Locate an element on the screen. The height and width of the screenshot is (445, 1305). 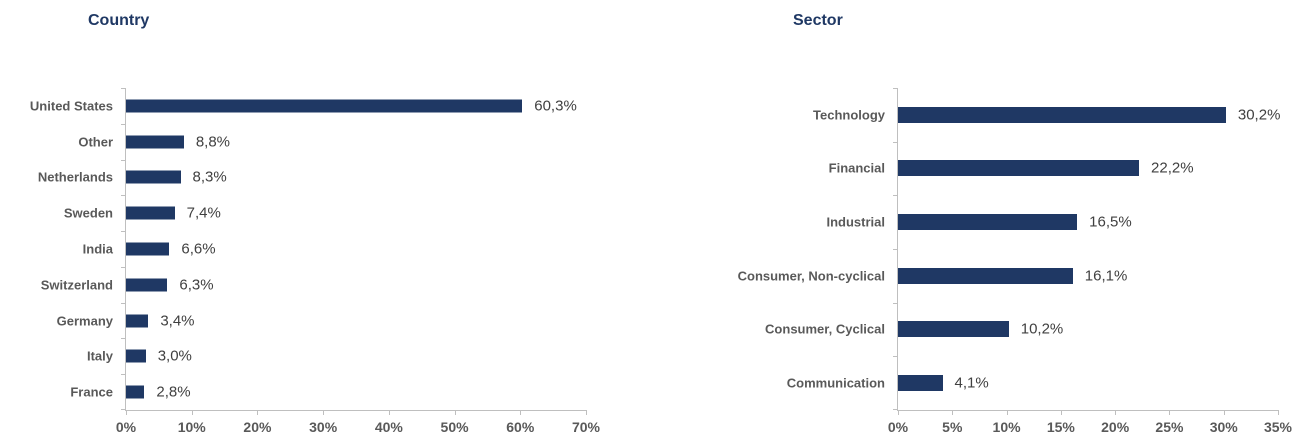
x-axis-tick-label: 50% is located at coordinates (454, 427).